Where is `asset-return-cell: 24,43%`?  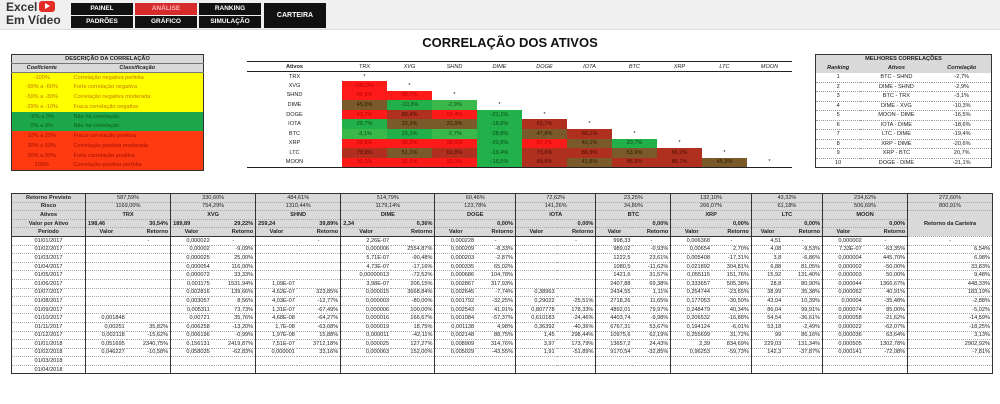 asset-return-cell: 24,43% is located at coordinates (651, 344).